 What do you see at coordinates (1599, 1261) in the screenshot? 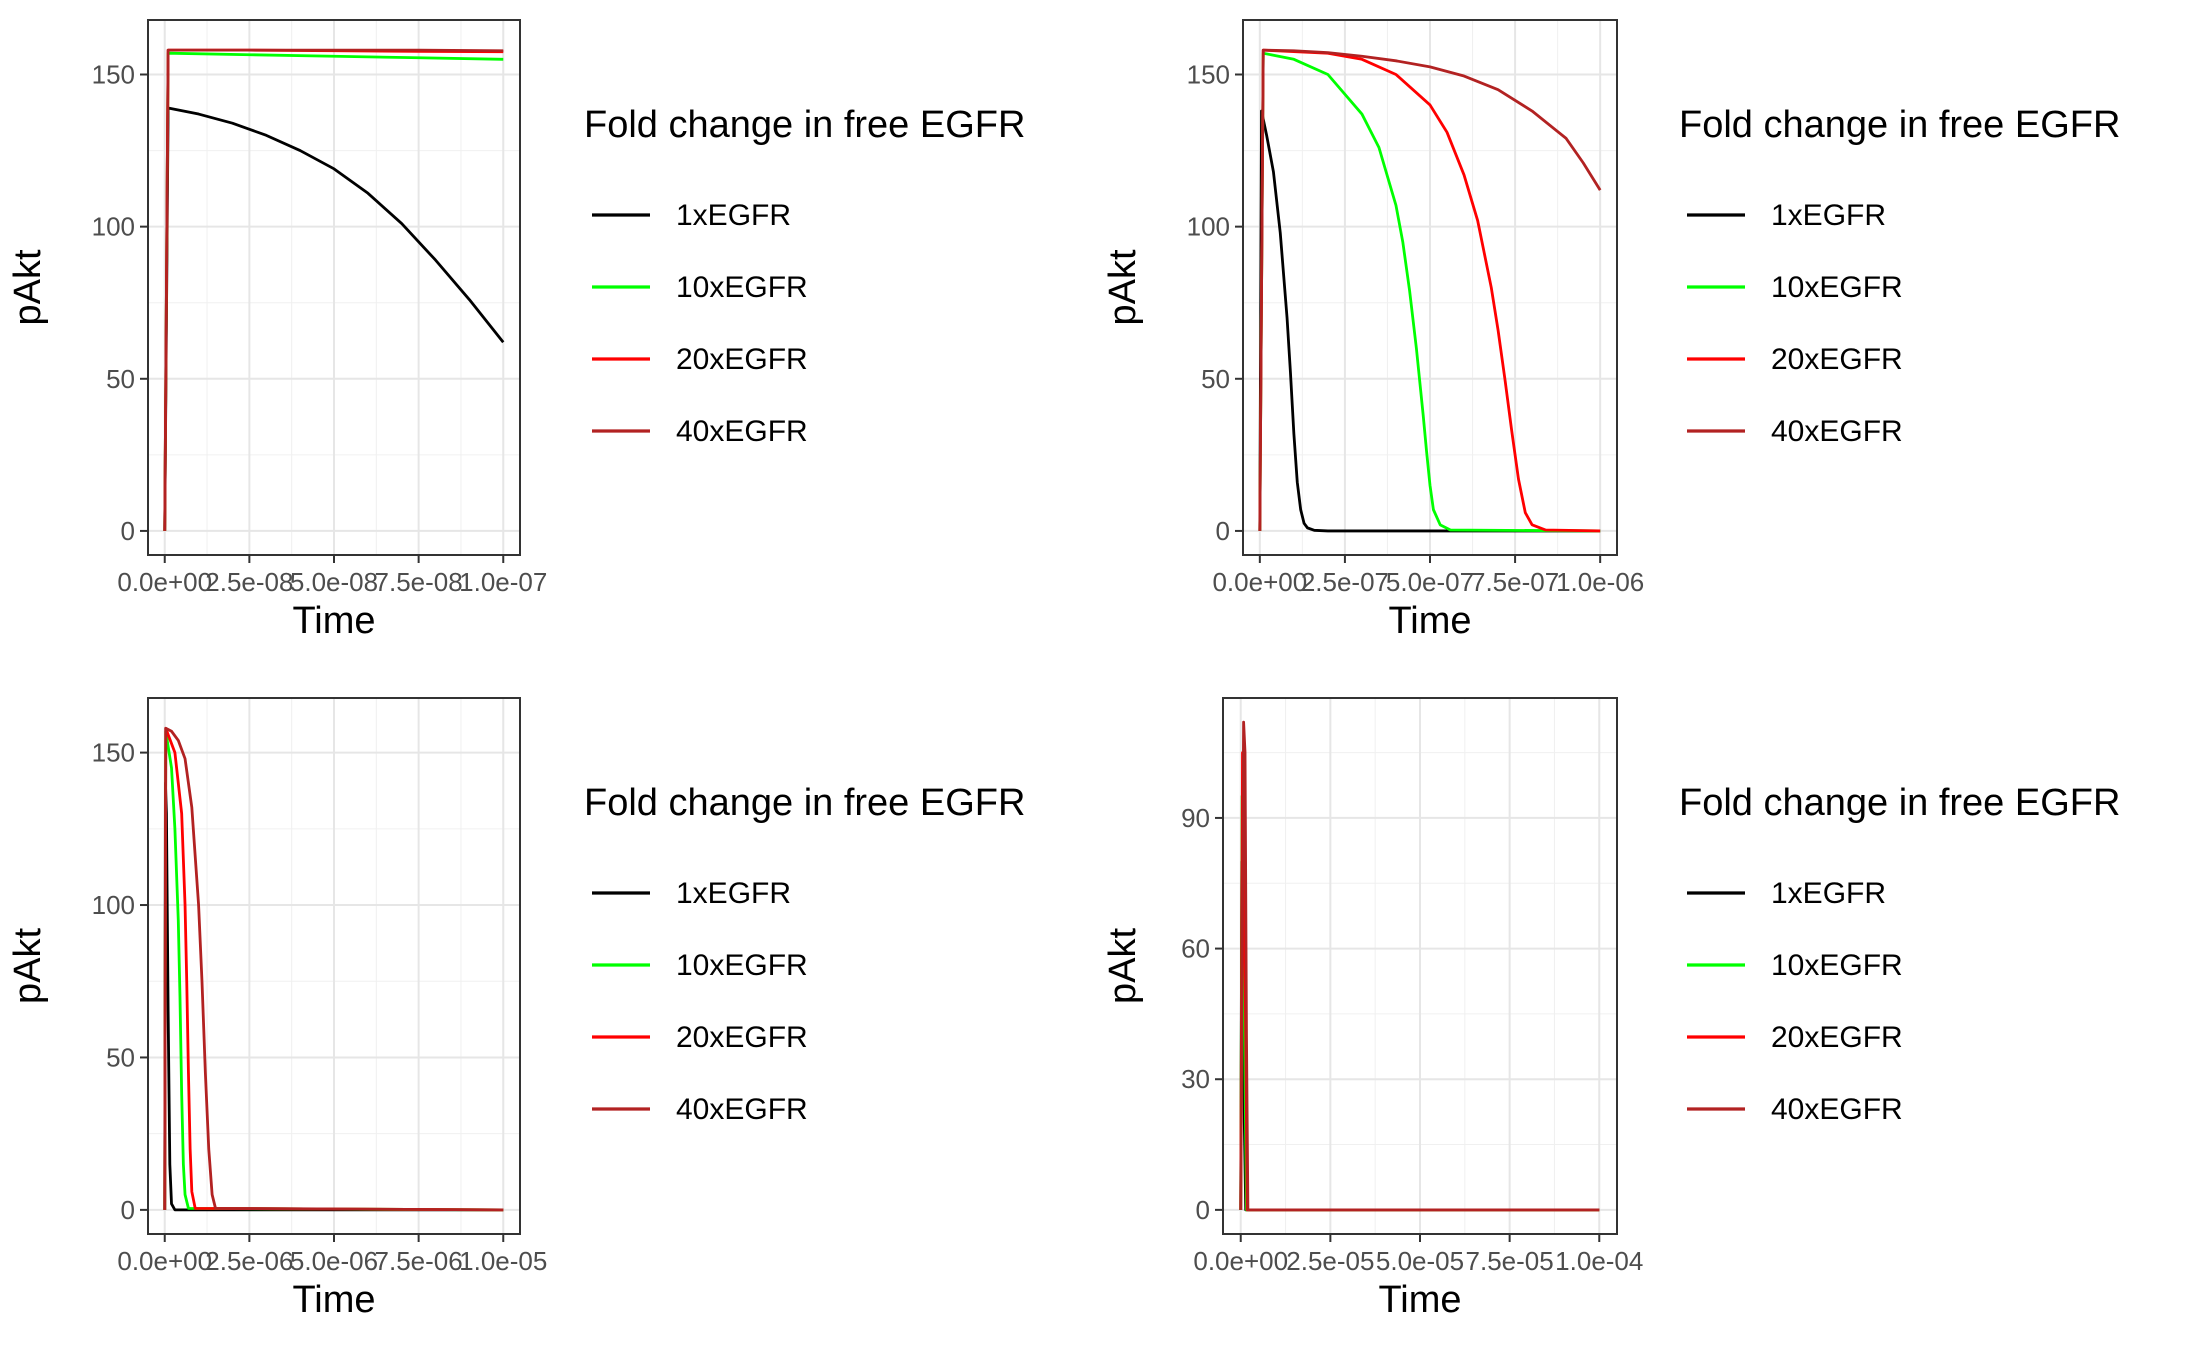
I see `x-tick-label: 1.0e-04` at bounding box center [1599, 1261].